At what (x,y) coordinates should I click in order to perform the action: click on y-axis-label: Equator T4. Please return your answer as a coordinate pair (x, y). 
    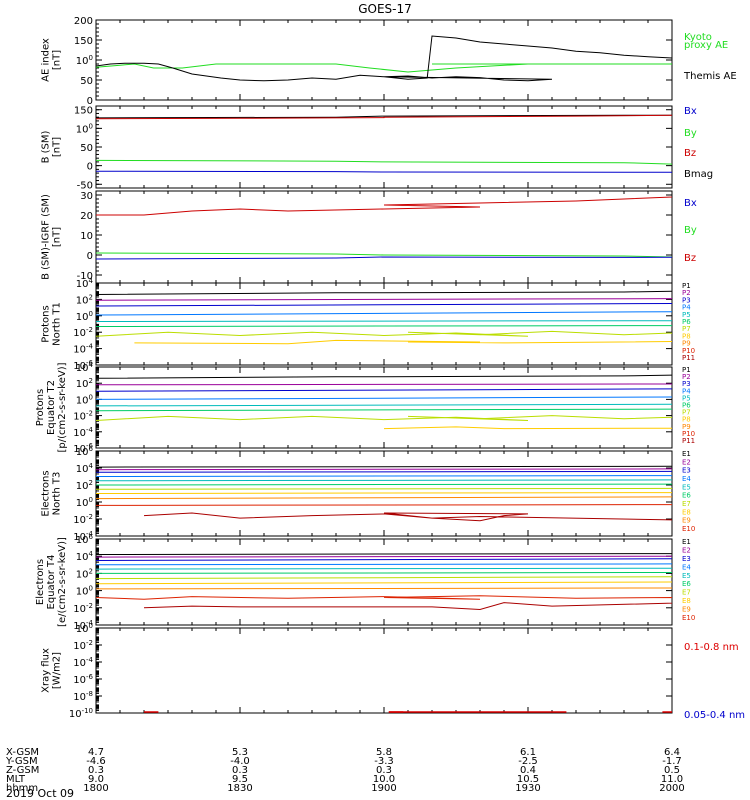
    Looking at the image, I should click on (51, 582).